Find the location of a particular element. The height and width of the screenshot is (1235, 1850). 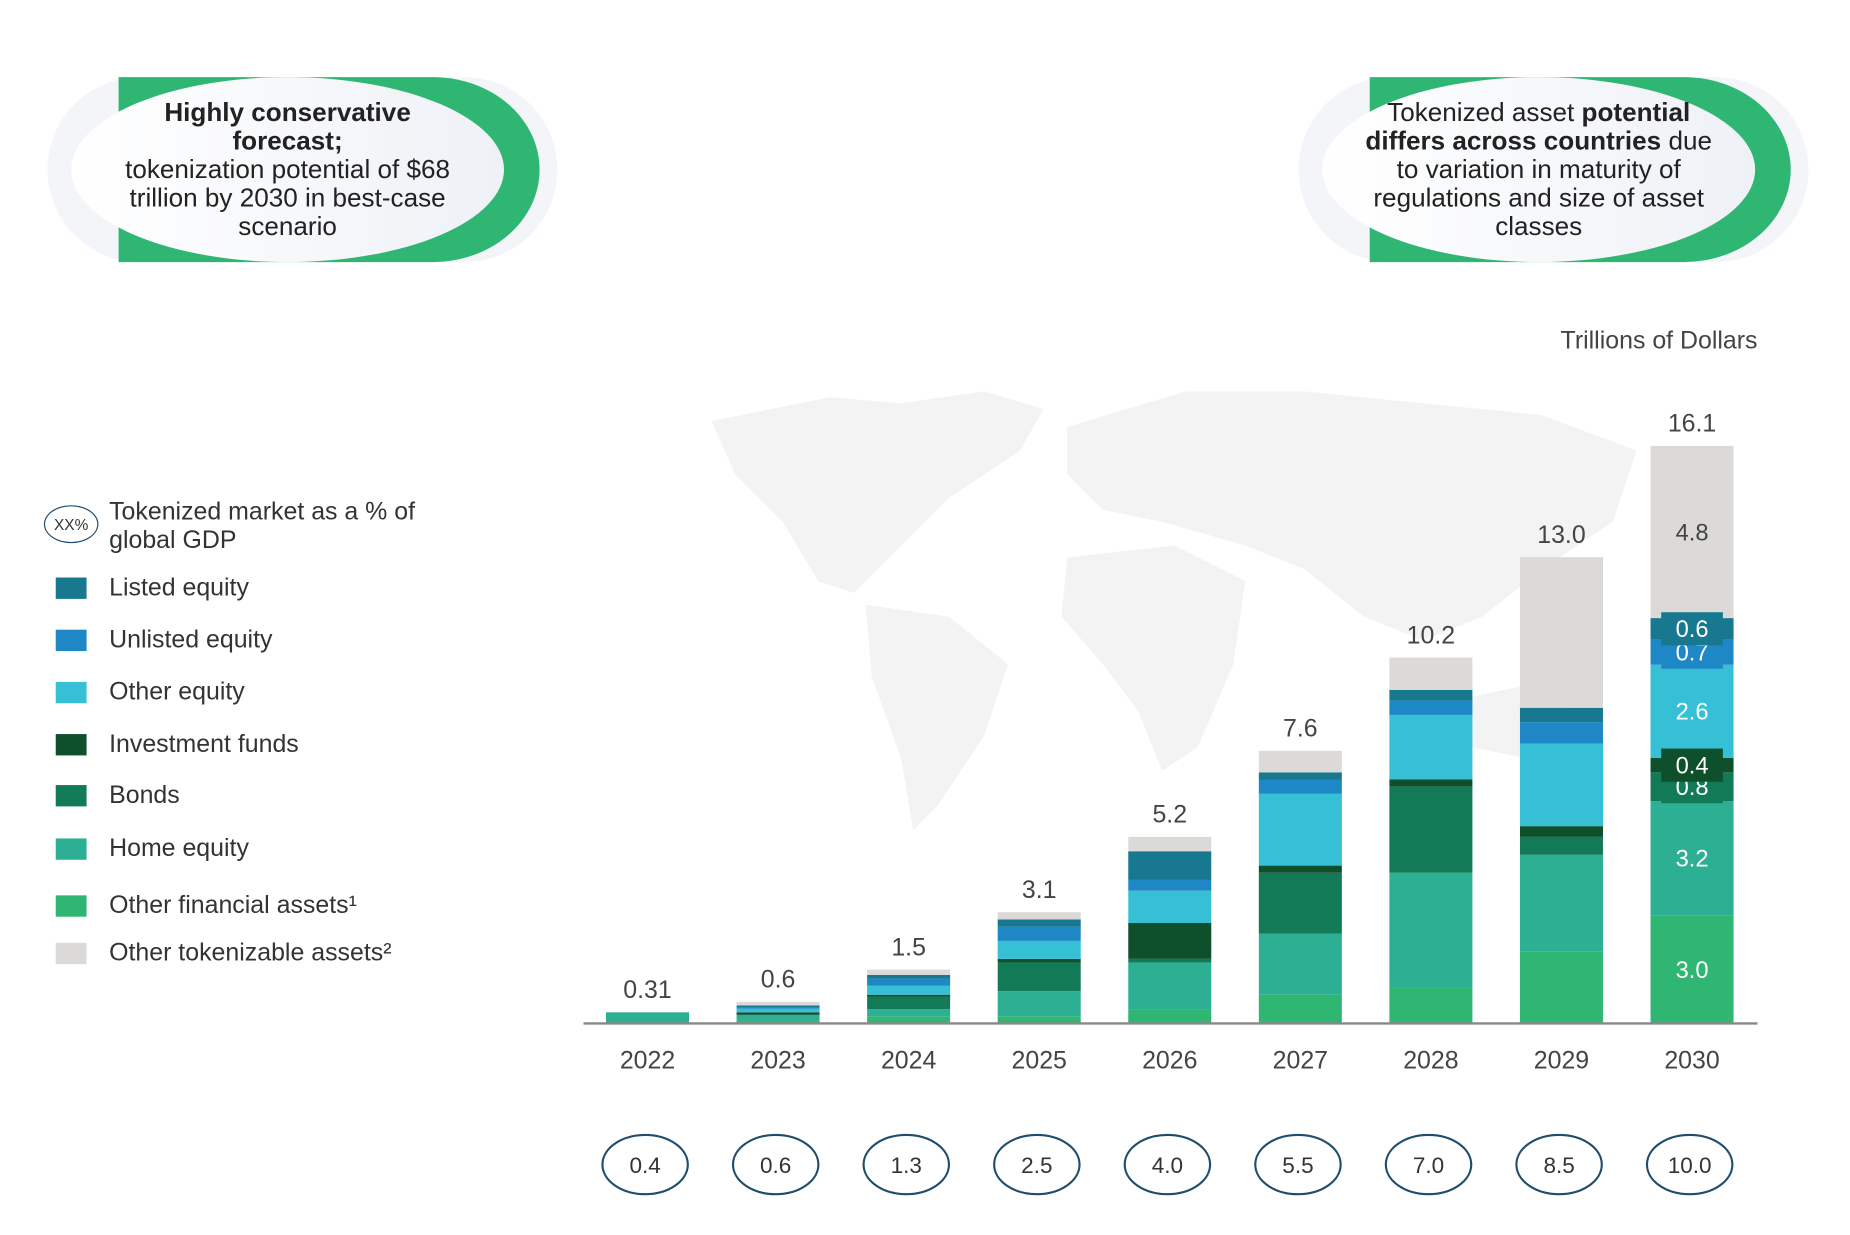

bar-total-label: 0.6 is located at coordinates (778, 980).